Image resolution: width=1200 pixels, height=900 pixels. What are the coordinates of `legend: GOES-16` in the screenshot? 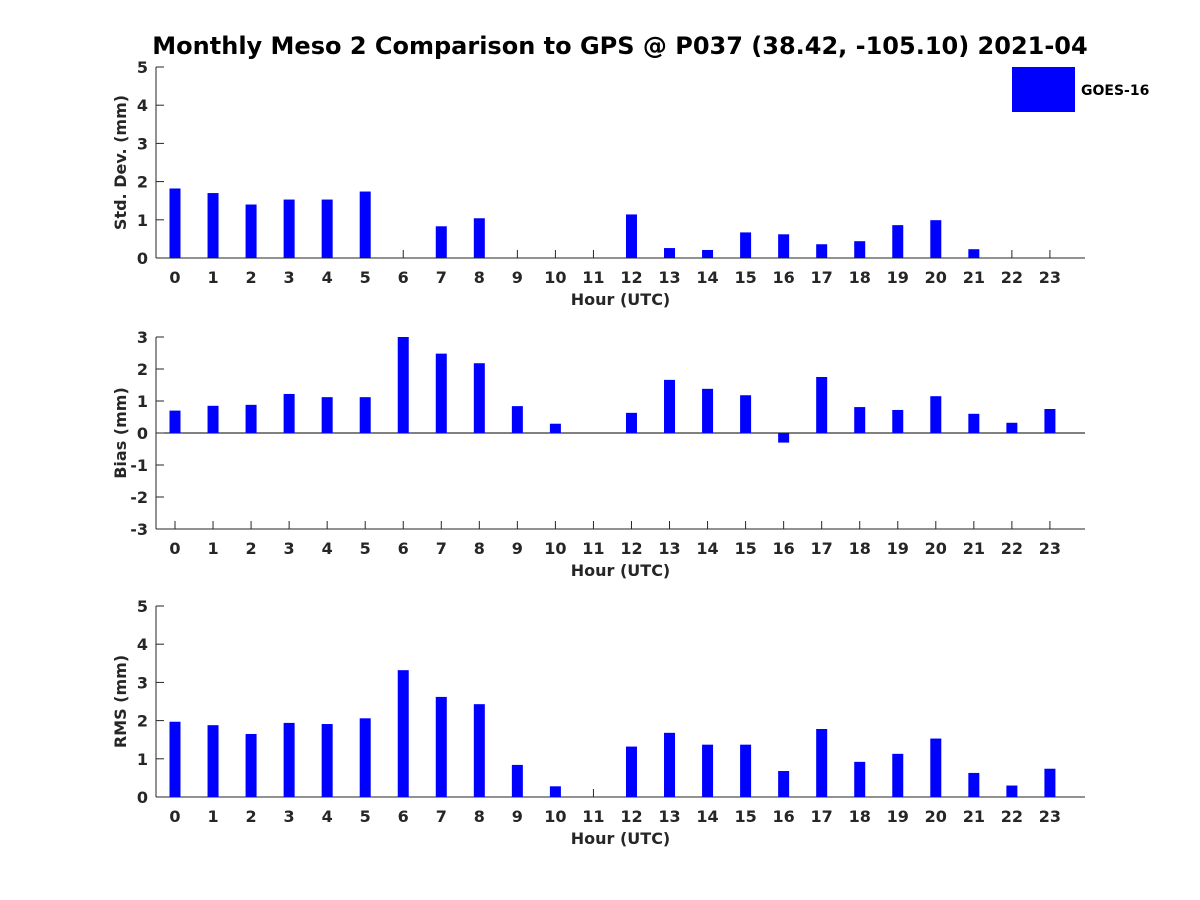 It's located at (1080, 89).